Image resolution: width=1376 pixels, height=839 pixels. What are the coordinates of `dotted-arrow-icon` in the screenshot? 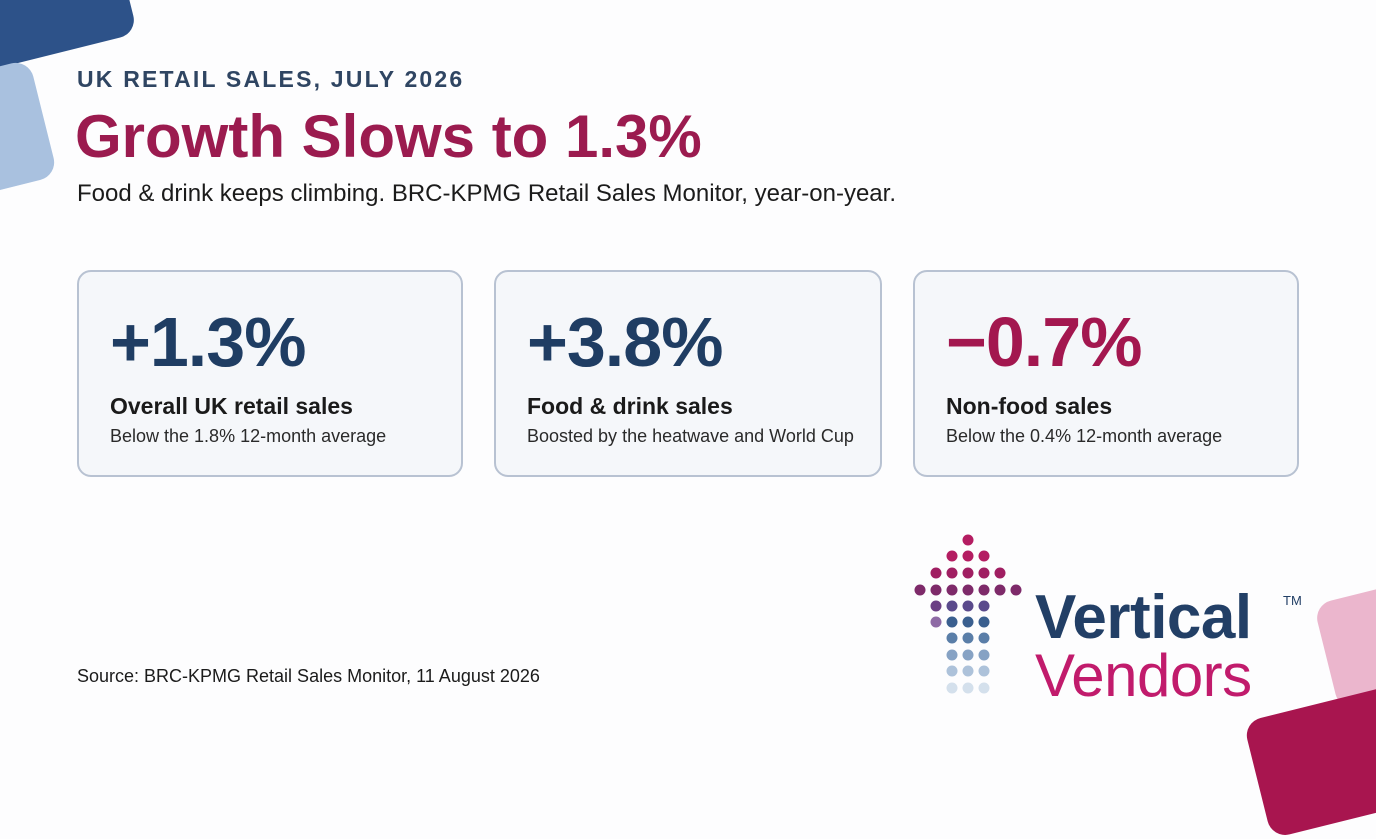 It's located at (968, 614).